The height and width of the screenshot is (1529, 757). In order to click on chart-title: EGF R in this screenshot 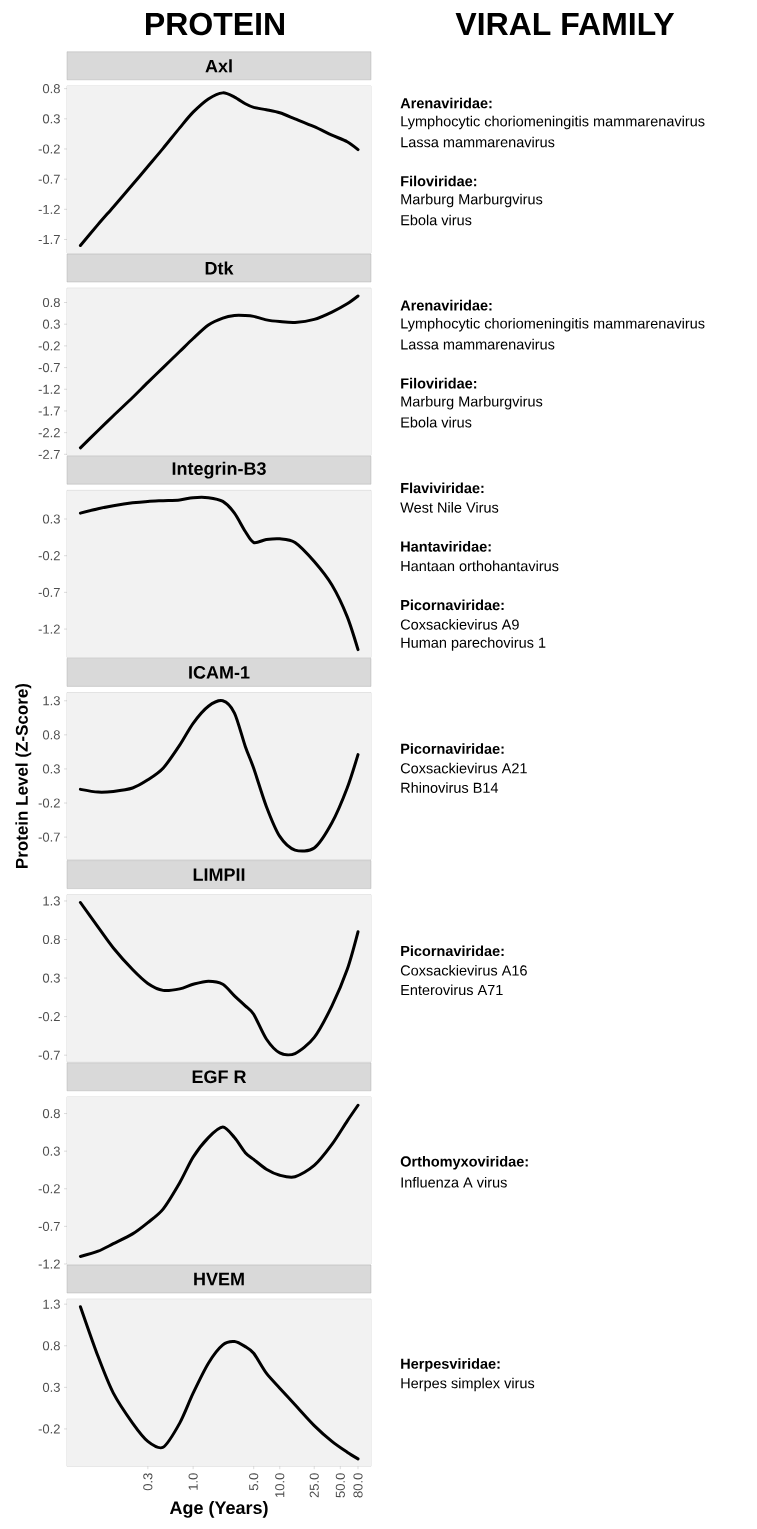, I will do `click(219, 1077)`.